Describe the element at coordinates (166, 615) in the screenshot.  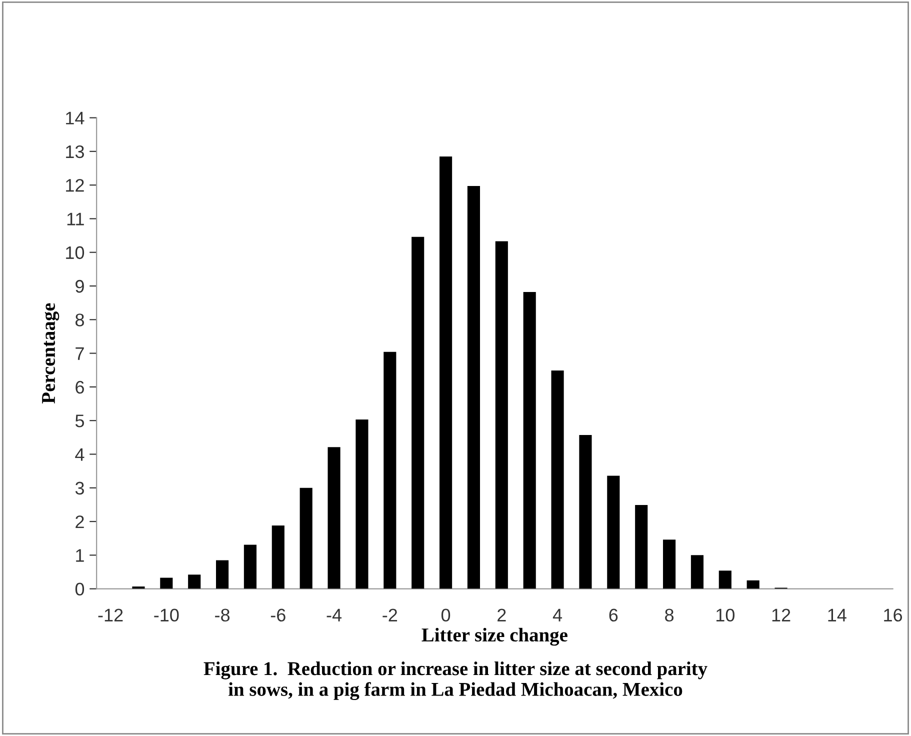
I see `x-tick-label: -10` at that location.